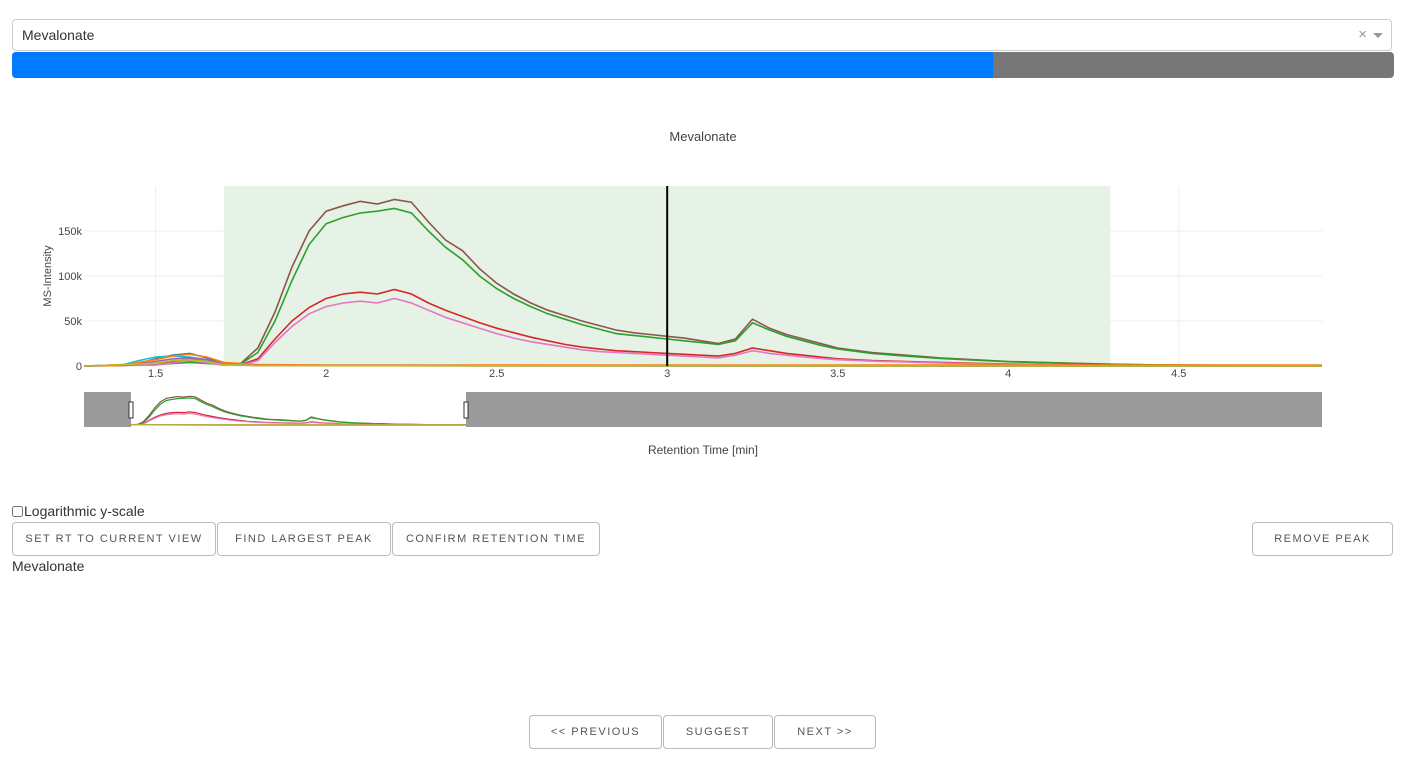 The width and height of the screenshot is (1402, 762). What do you see at coordinates (496, 539) in the screenshot?
I see `confirm-retention-time-button: CONFIRM RETENTION TIME` at bounding box center [496, 539].